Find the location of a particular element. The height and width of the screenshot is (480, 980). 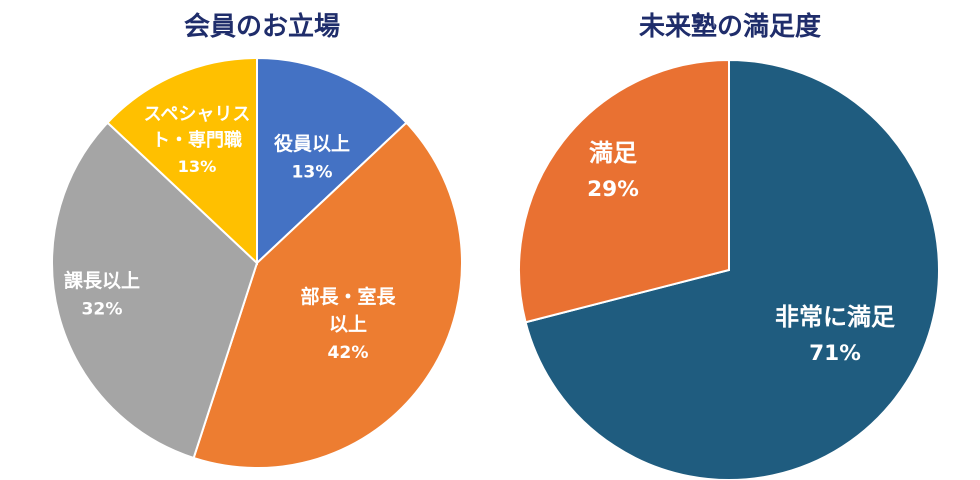

pie1-slice-1-name-label: 役員以上 is located at coordinates (312, 143).